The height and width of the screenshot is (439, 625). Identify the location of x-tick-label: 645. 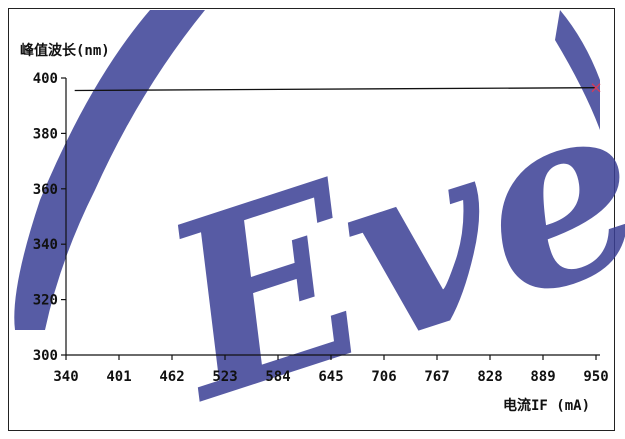
(330, 377).